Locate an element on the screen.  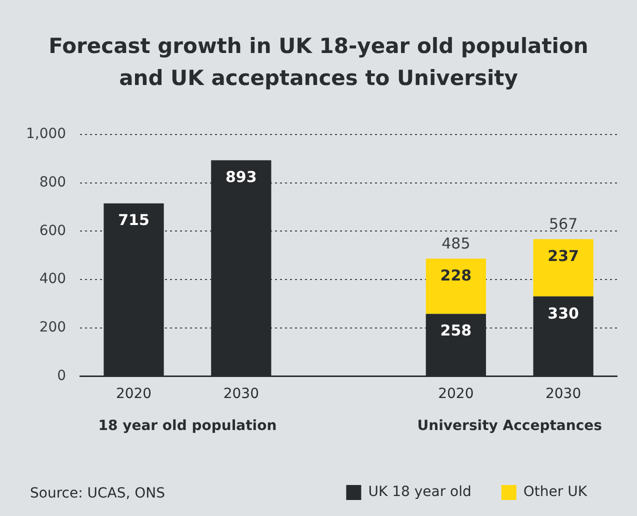
y-tick-label: 0 is located at coordinates (61, 376).